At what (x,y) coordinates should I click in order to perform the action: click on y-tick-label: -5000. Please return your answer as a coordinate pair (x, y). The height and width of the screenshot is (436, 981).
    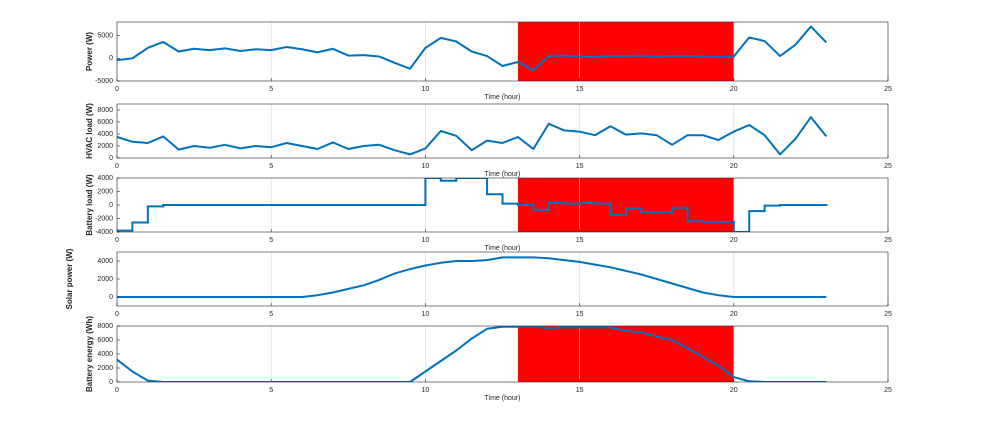
    Looking at the image, I should click on (104, 81).